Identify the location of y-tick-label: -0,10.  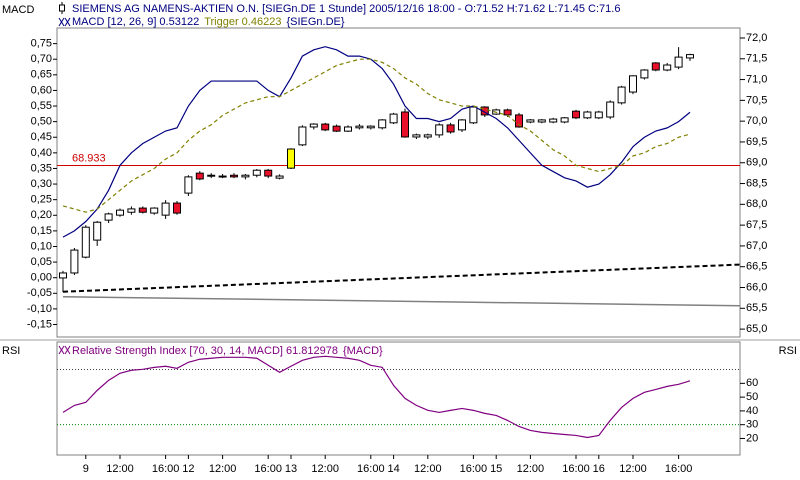
(39, 309).